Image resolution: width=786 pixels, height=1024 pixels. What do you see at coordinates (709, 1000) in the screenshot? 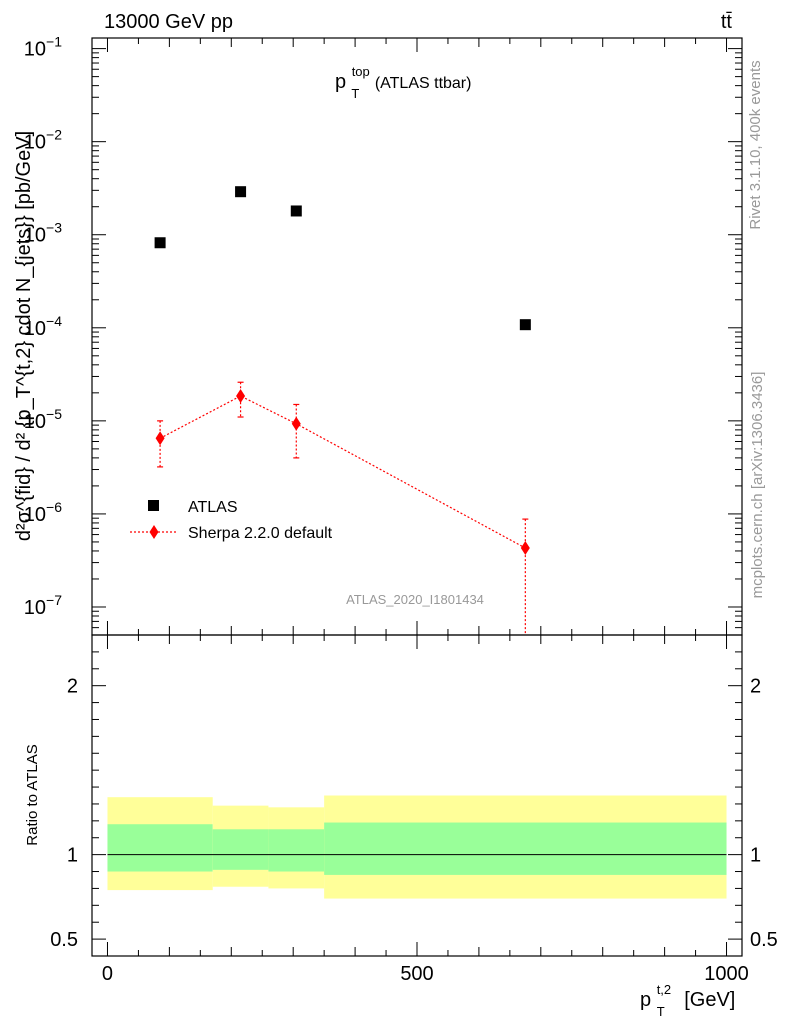
I see `xlabel-unit: [GeV]` at bounding box center [709, 1000].